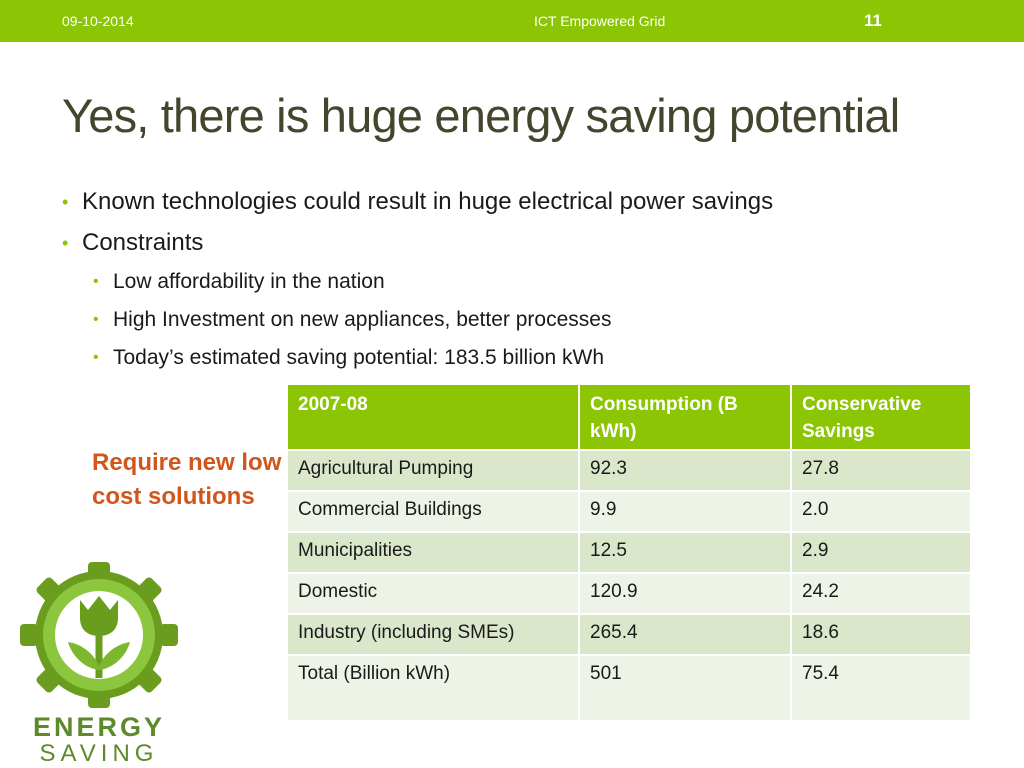  I want to click on bullet-text: Constraints, so click(143, 242).